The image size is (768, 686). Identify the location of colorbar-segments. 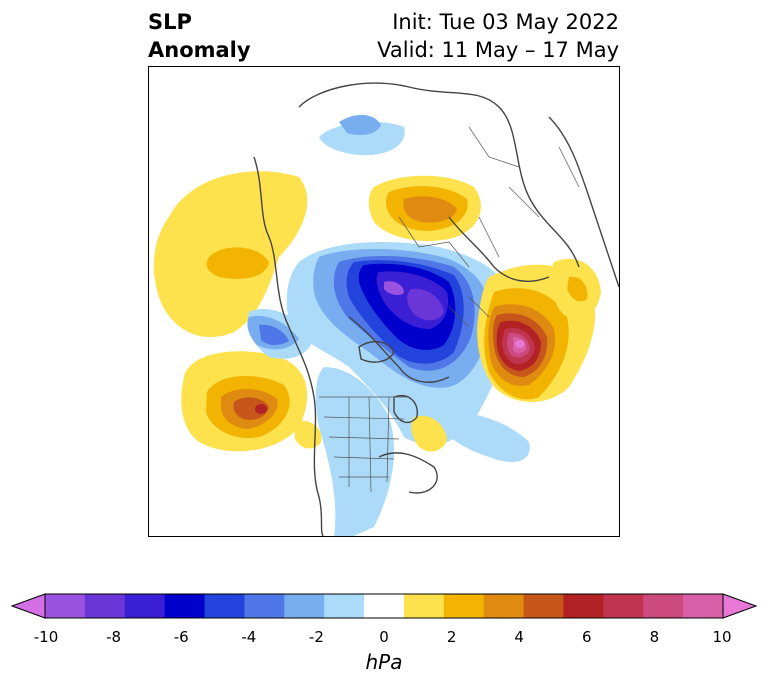
(384, 606).